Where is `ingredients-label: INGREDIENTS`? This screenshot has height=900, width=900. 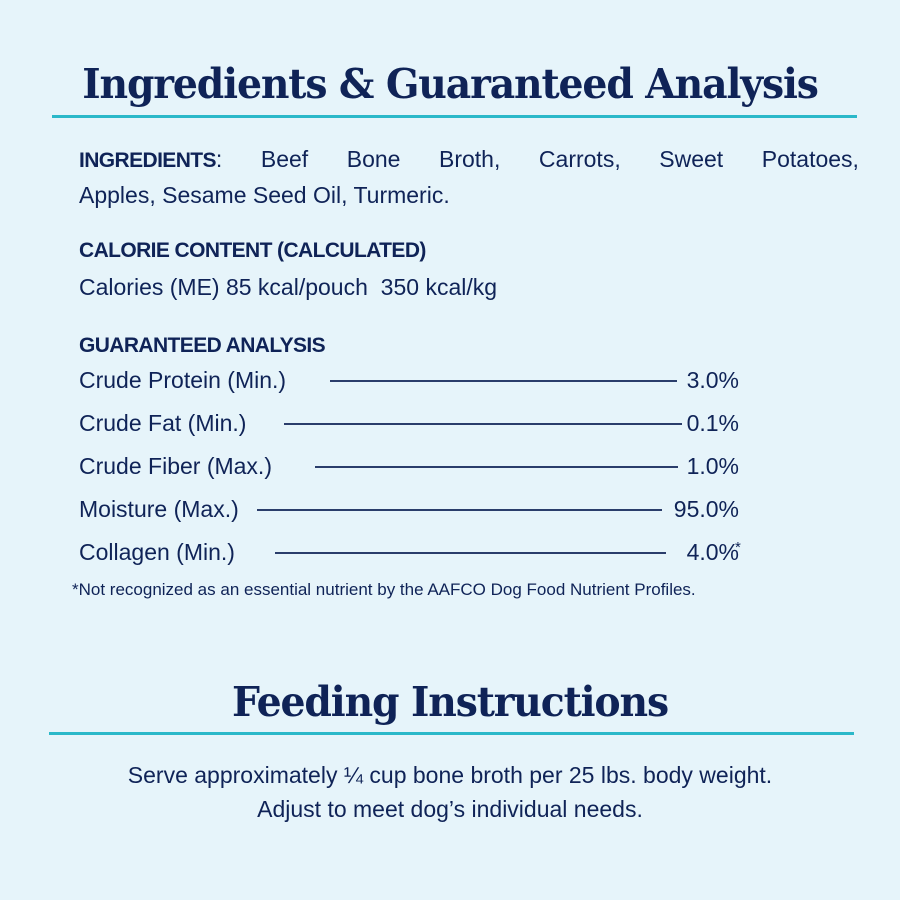 ingredients-label: INGREDIENTS is located at coordinates (148, 160).